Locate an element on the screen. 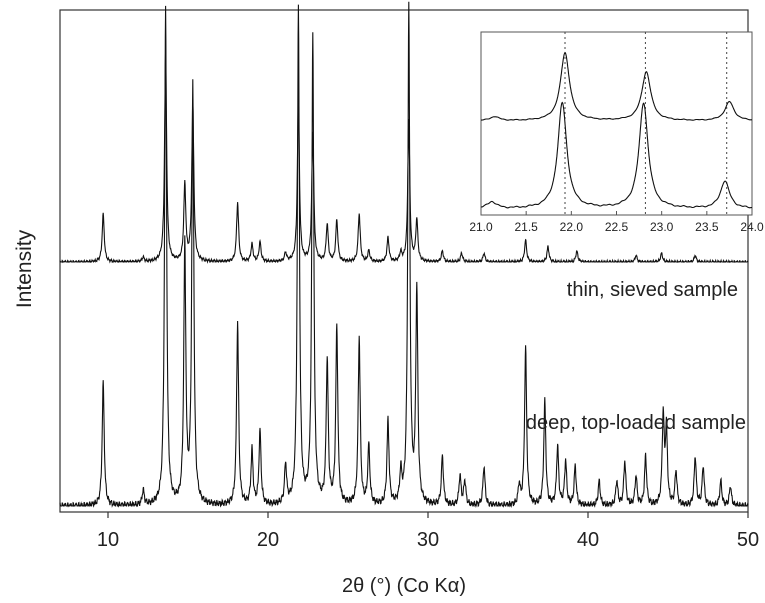  annotation-thin-sieved: thin, sieved sample is located at coordinates (652, 290).